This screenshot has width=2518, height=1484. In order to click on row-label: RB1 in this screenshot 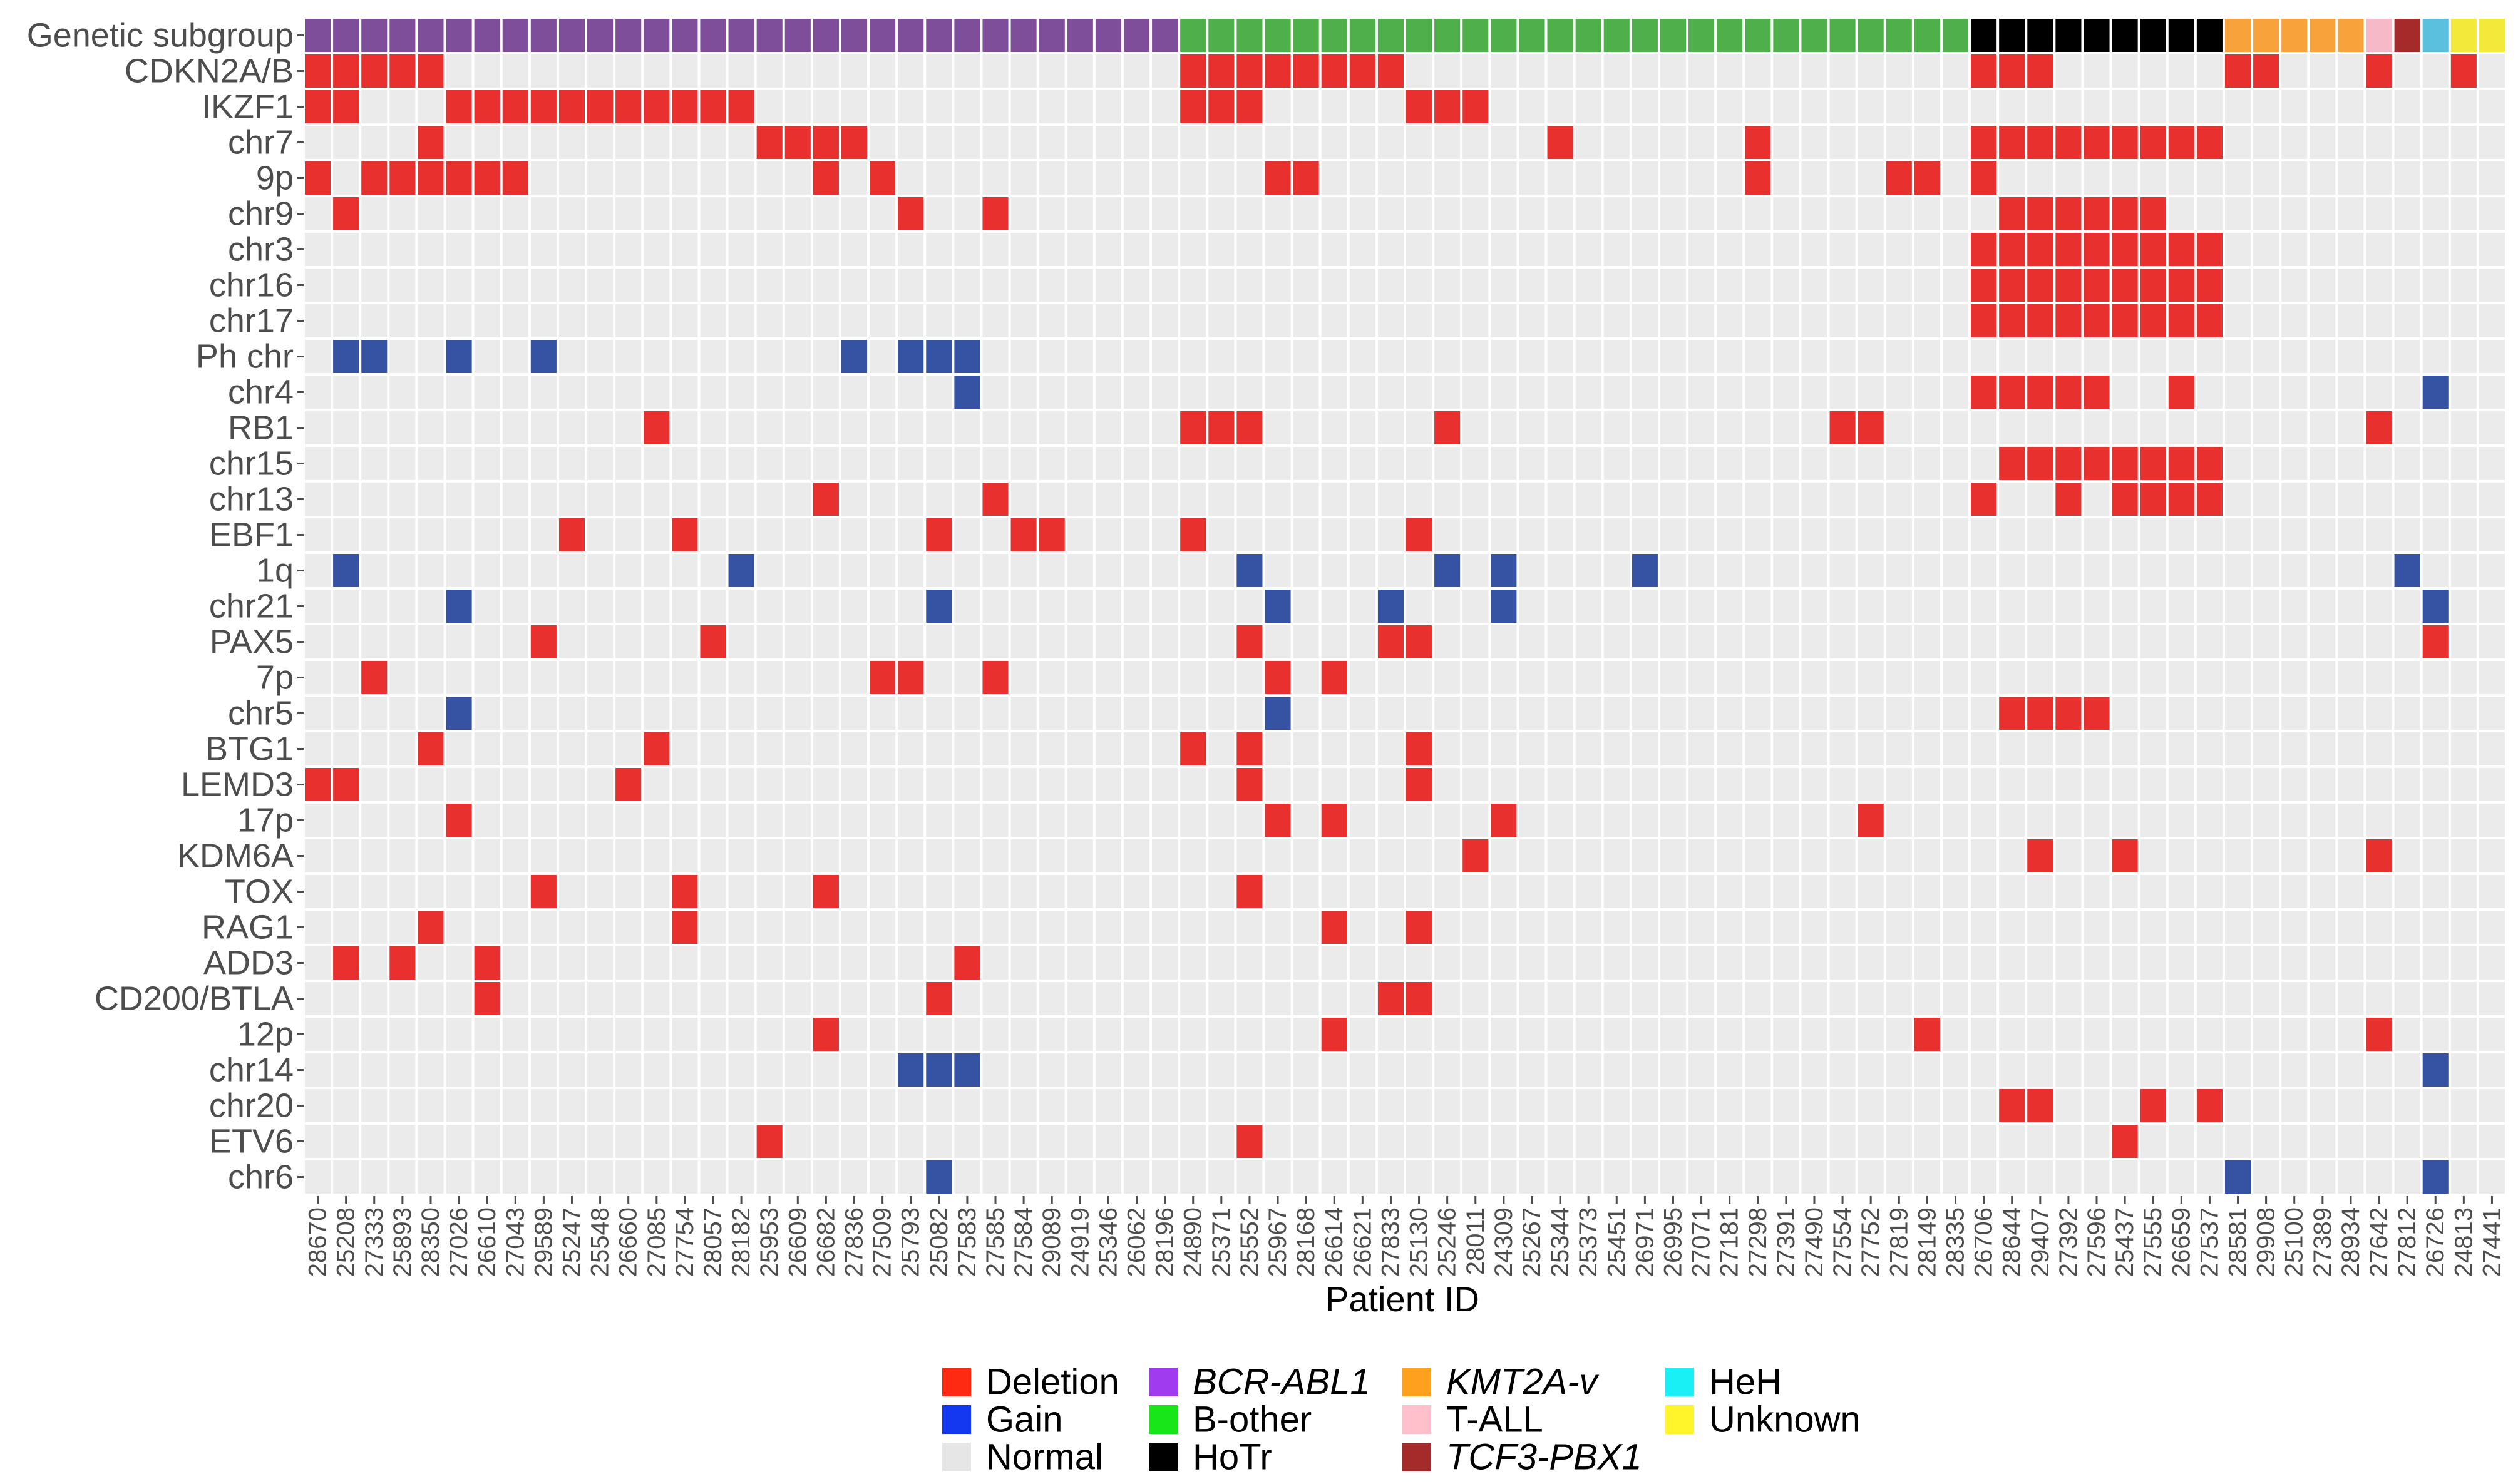, I will do `click(261, 428)`.